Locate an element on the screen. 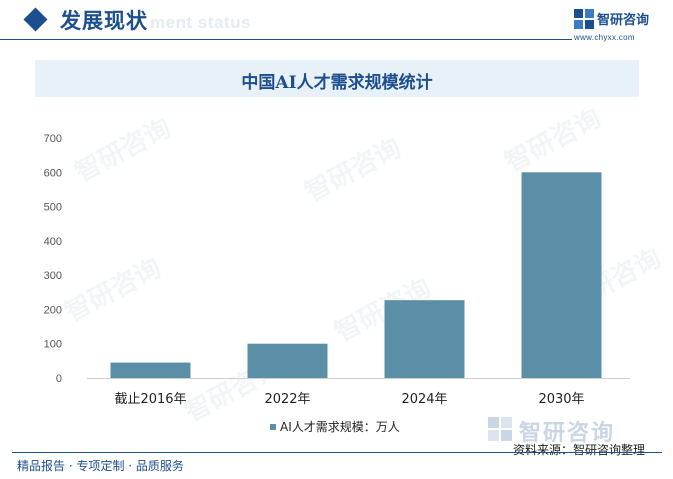  x-tick-label: 截止2016年 is located at coordinates (150, 399).